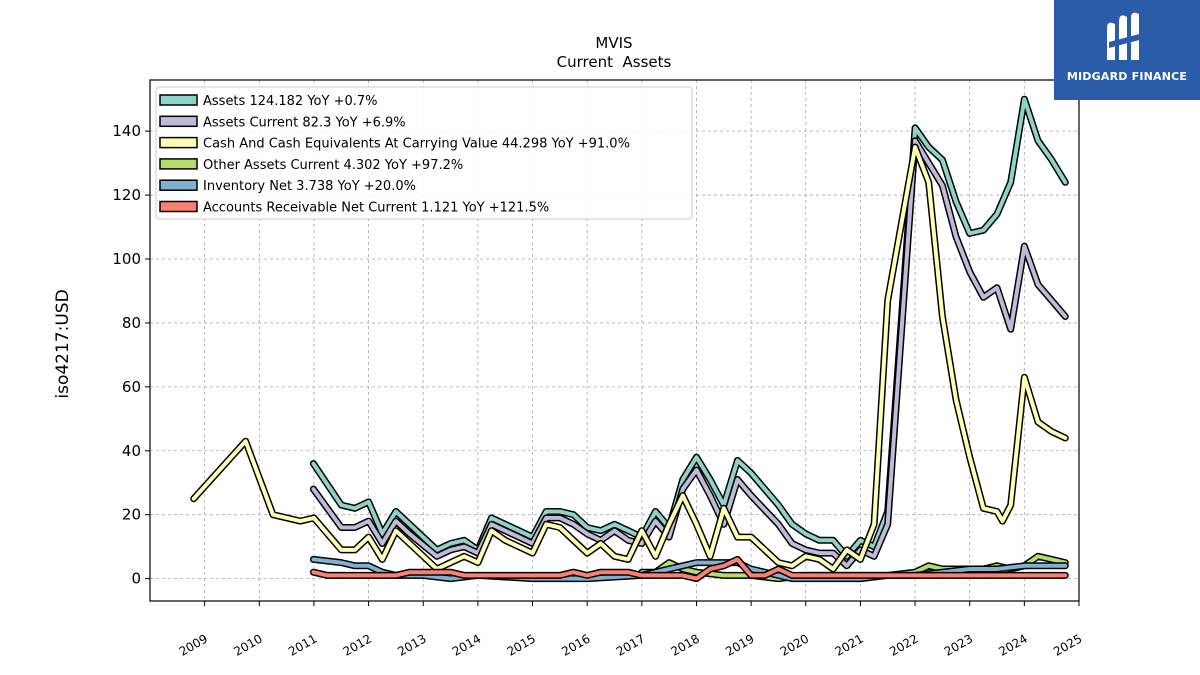 This screenshot has height=675, width=1200. I want to click on legend-label: Assets Current 82.3 YoY +6.9%, so click(304, 122).